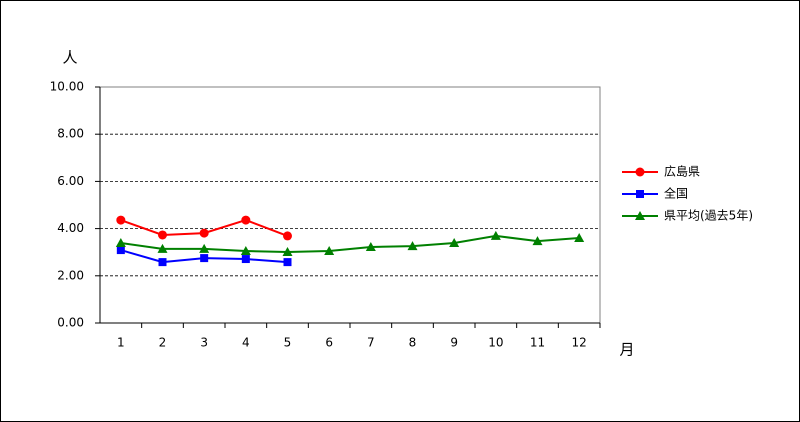 This screenshot has width=800, height=422. I want to click on series-line, so click(350, 243).